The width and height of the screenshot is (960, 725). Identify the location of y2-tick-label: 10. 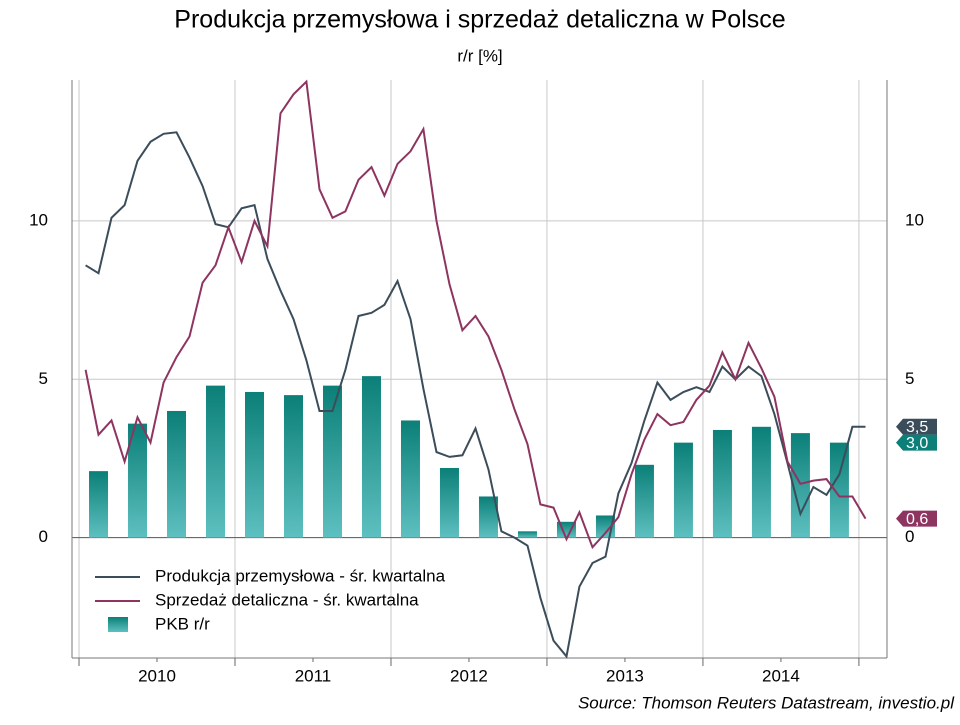
(914, 219).